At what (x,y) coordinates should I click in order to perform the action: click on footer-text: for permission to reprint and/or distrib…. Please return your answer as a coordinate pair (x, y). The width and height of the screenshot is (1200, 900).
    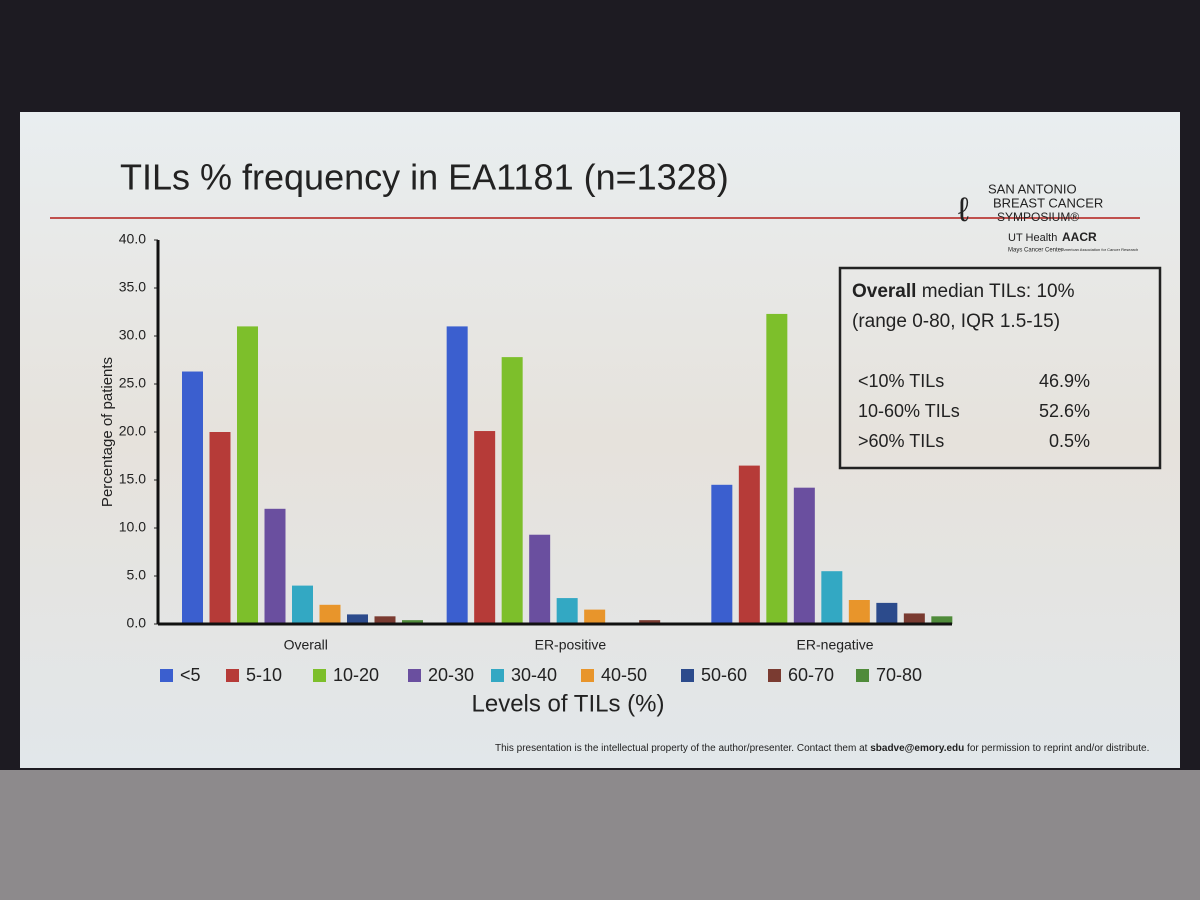
    Looking at the image, I should click on (1056, 748).